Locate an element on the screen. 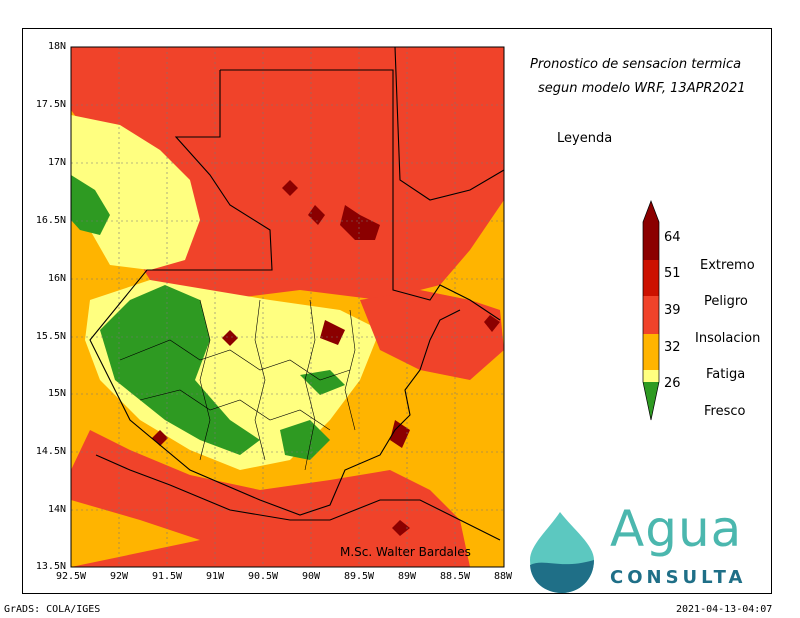  lon-label-88-5w: 88.5W is located at coordinates (455, 576).